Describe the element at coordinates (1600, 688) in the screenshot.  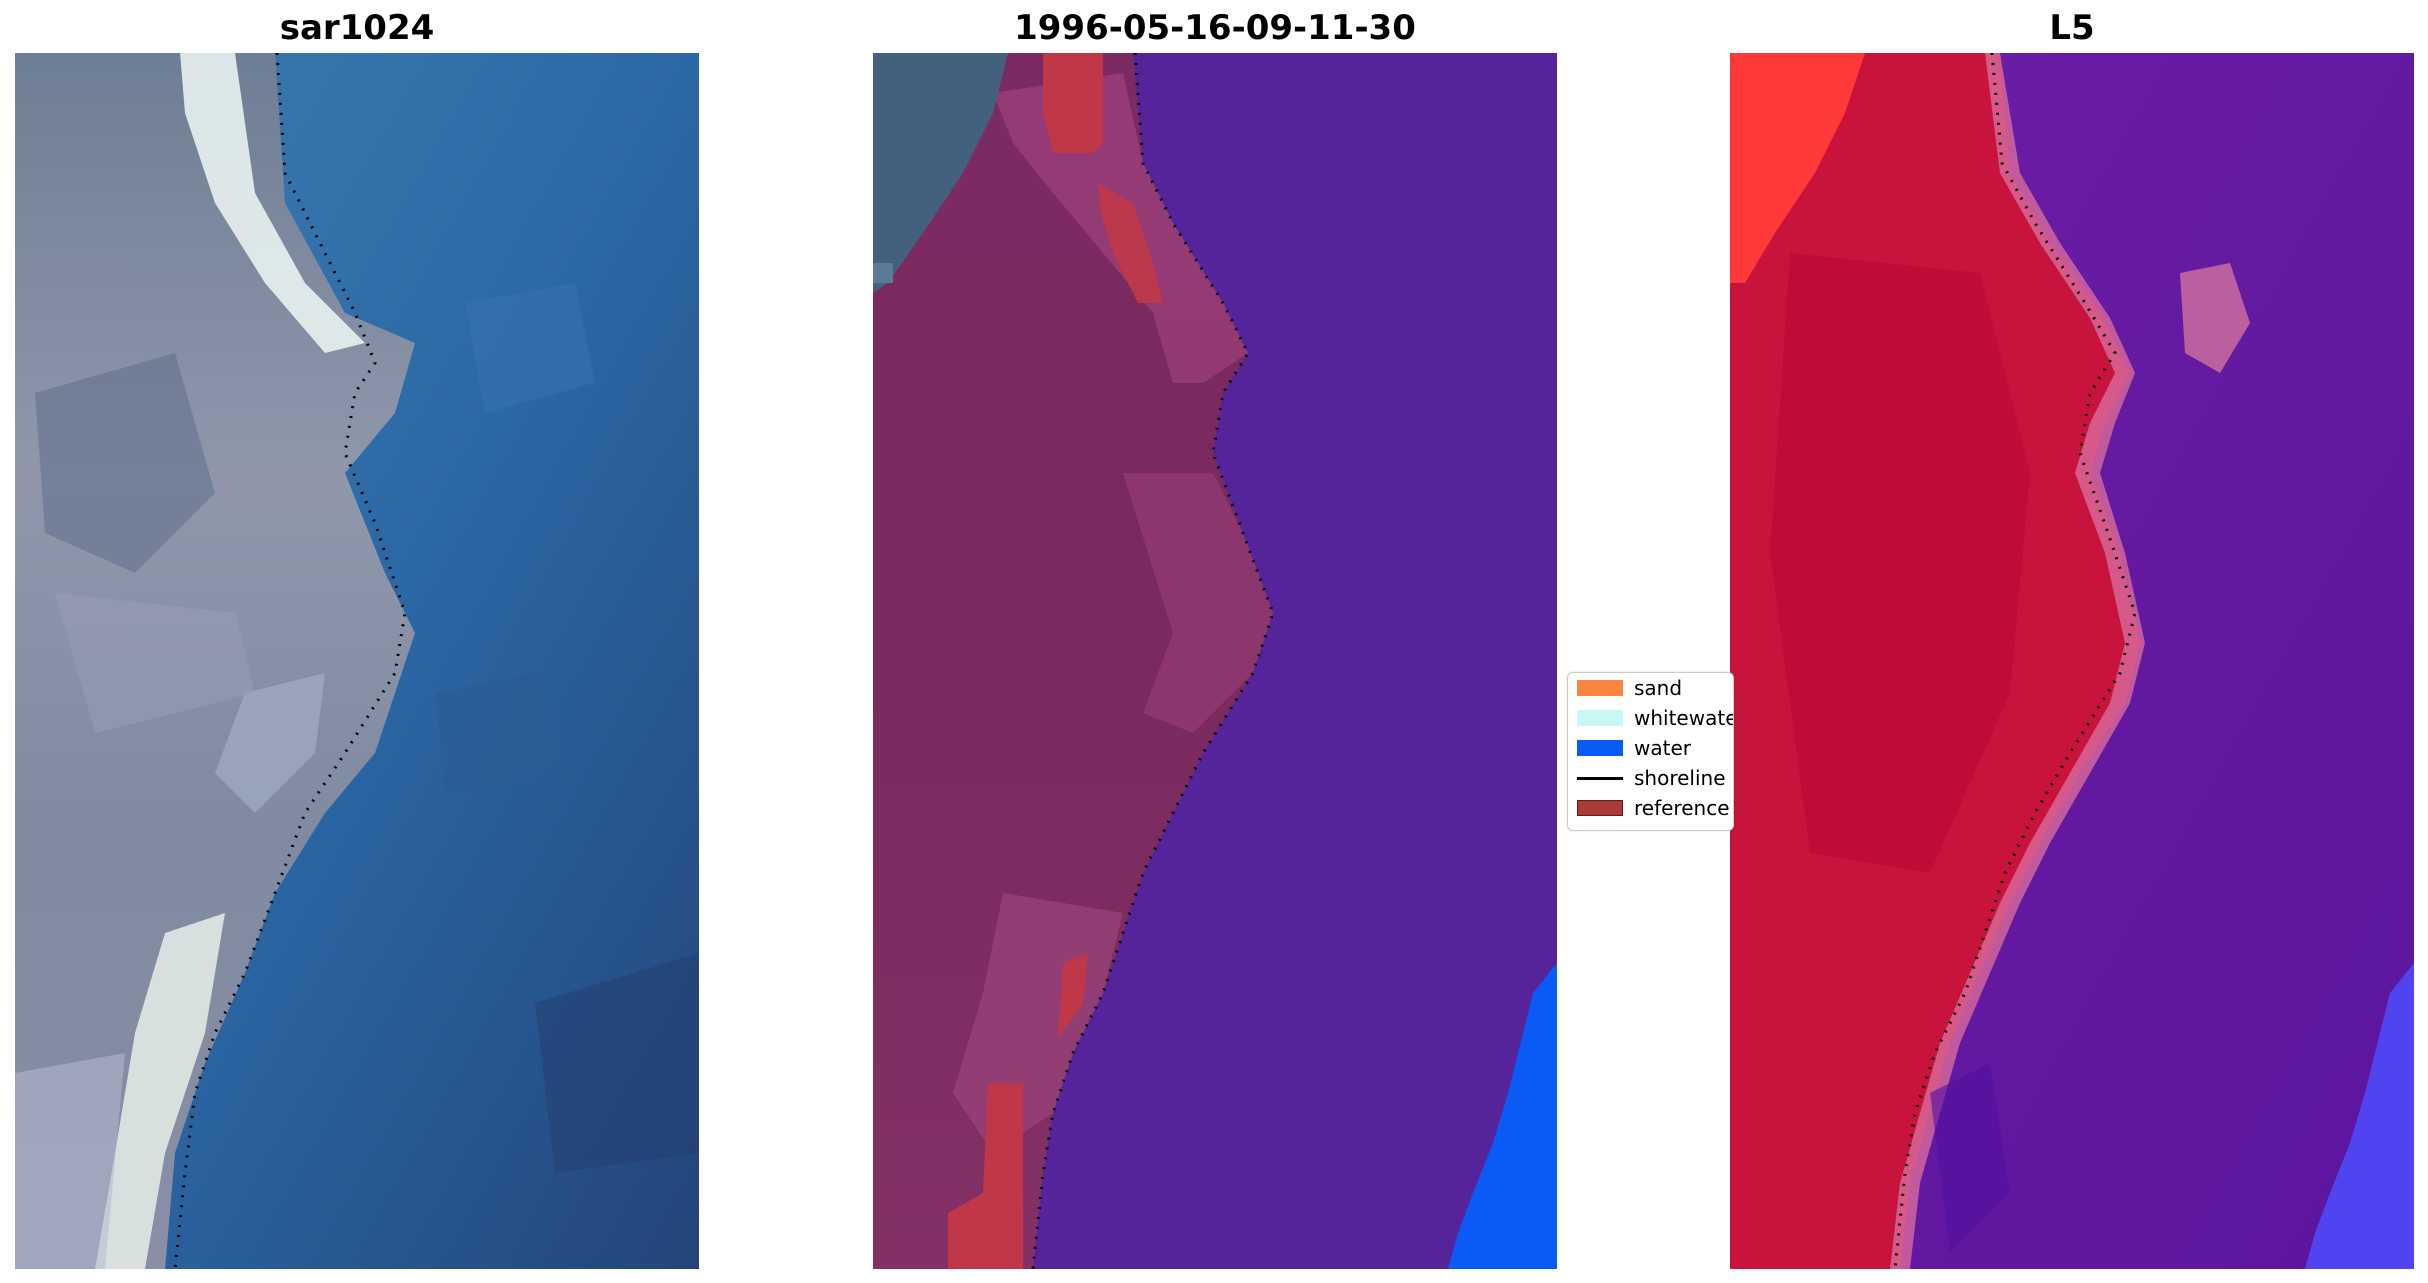
I see `legend-swatch-sand` at that location.